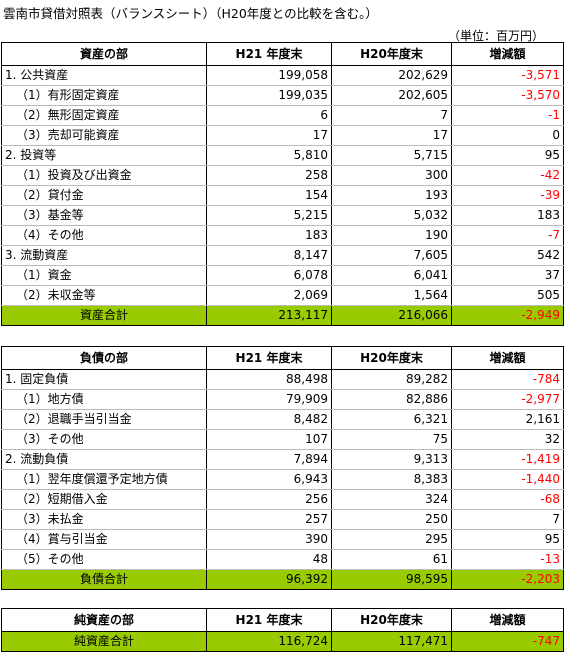 The height and width of the screenshot is (669, 565). Describe the element at coordinates (391, 255) in the screenshot. I see `cell: 7,605` at that location.